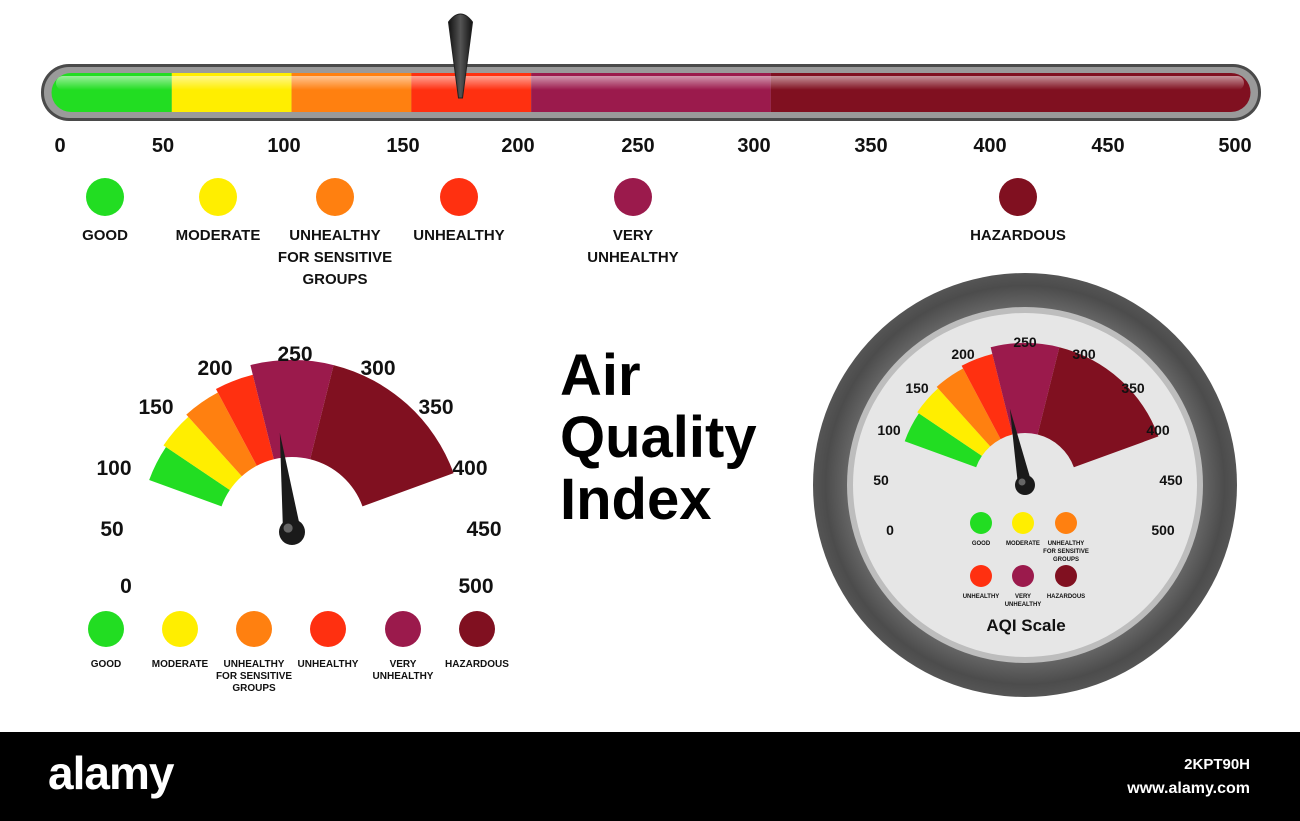  I want to click on round-gauge-tick-label: 200, so click(963, 354).